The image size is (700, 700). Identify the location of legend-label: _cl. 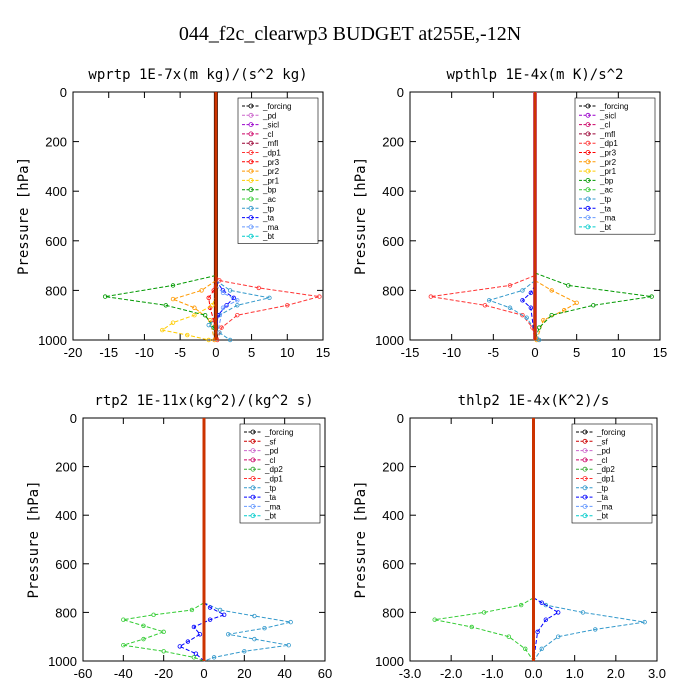
(604, 125).